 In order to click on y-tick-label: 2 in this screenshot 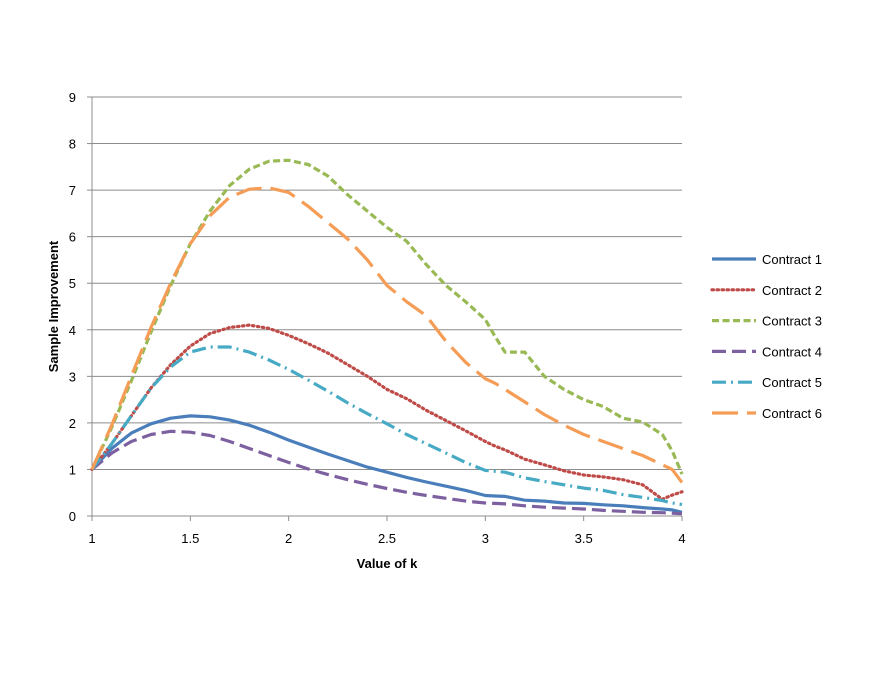, I will do `click(72, 423)`.